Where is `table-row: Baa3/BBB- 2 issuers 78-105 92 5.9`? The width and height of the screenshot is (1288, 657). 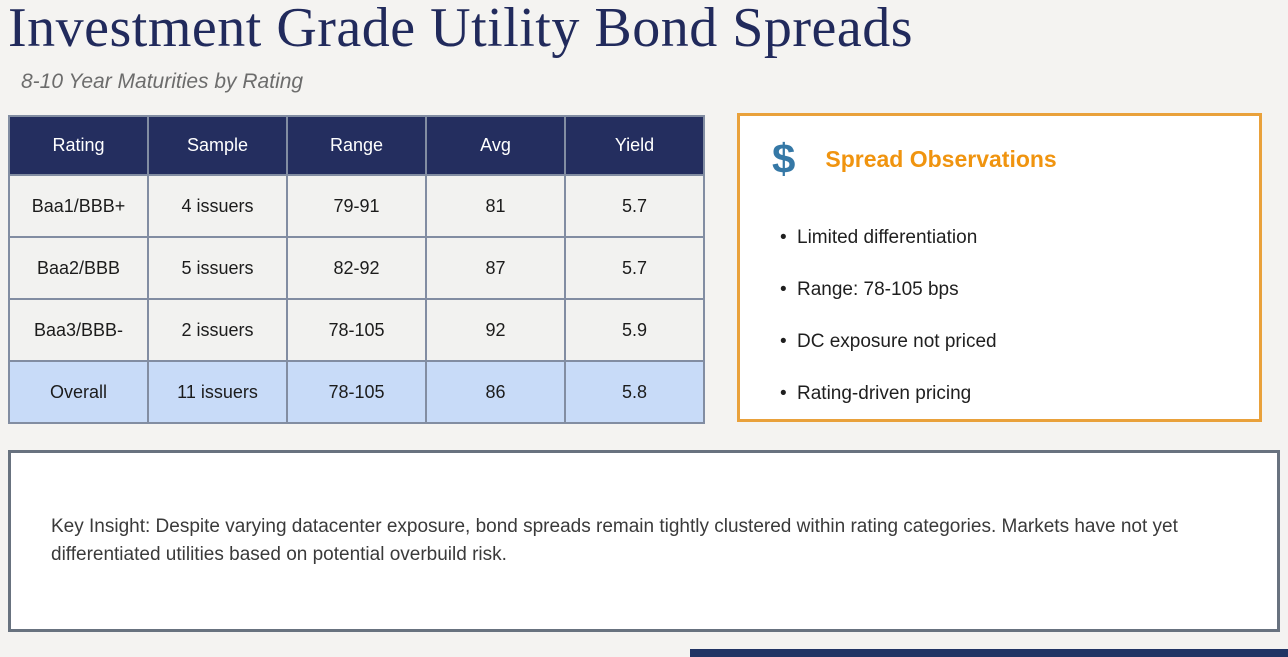 table-row: Baa3/BBB- 2 issuers 78-105 92 5.9 is located at coordinates (356, 330).